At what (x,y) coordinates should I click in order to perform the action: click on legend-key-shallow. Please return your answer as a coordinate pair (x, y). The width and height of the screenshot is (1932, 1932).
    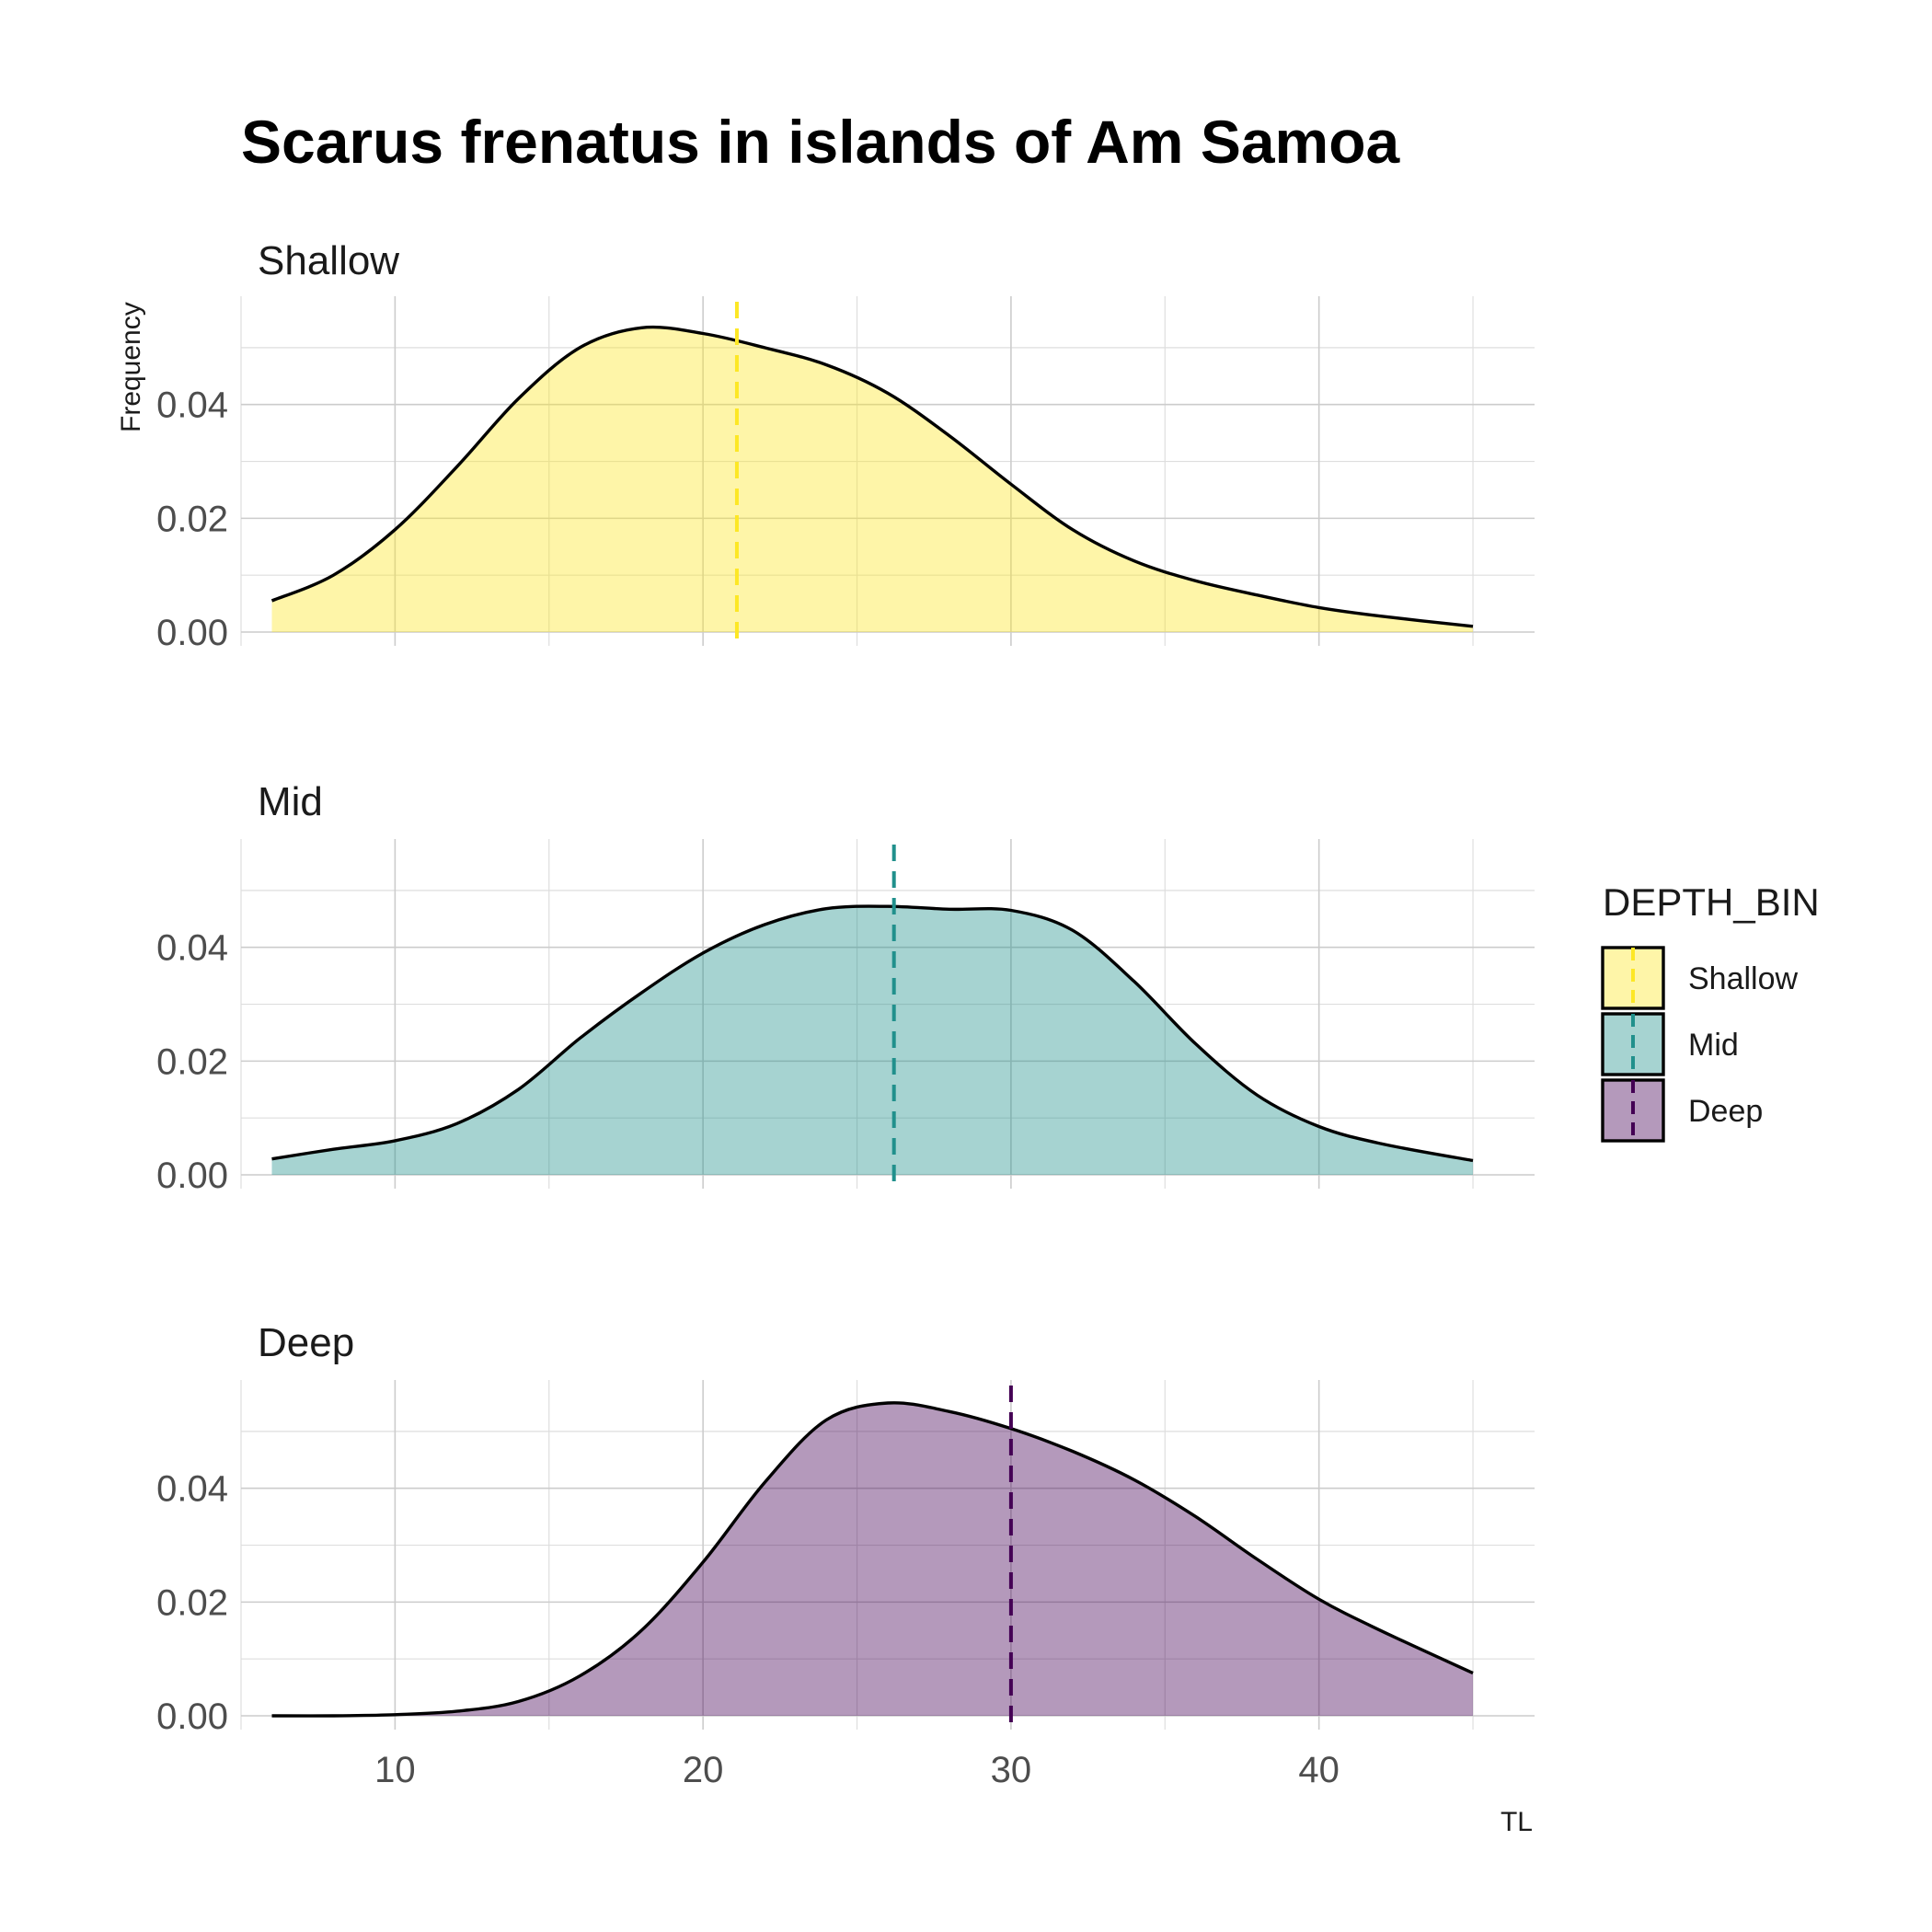
    Looking at the image, I should click on (1633, 978).